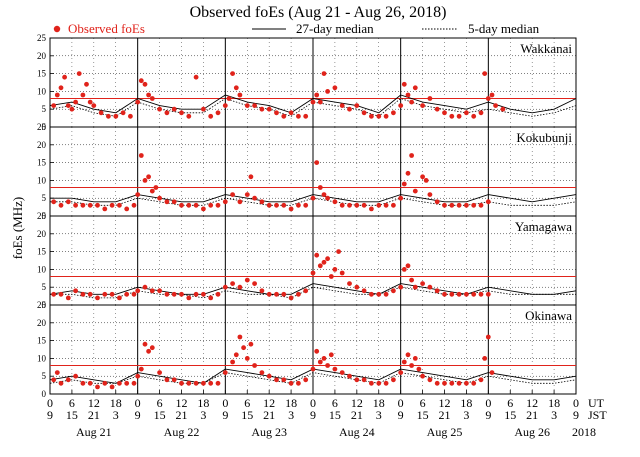 This screenshot has width=640, height=457. What do you see at coordinates (335, 403) in the screenshot?
I see `x-tick-ut: 6` at bounding box center [335, 403].